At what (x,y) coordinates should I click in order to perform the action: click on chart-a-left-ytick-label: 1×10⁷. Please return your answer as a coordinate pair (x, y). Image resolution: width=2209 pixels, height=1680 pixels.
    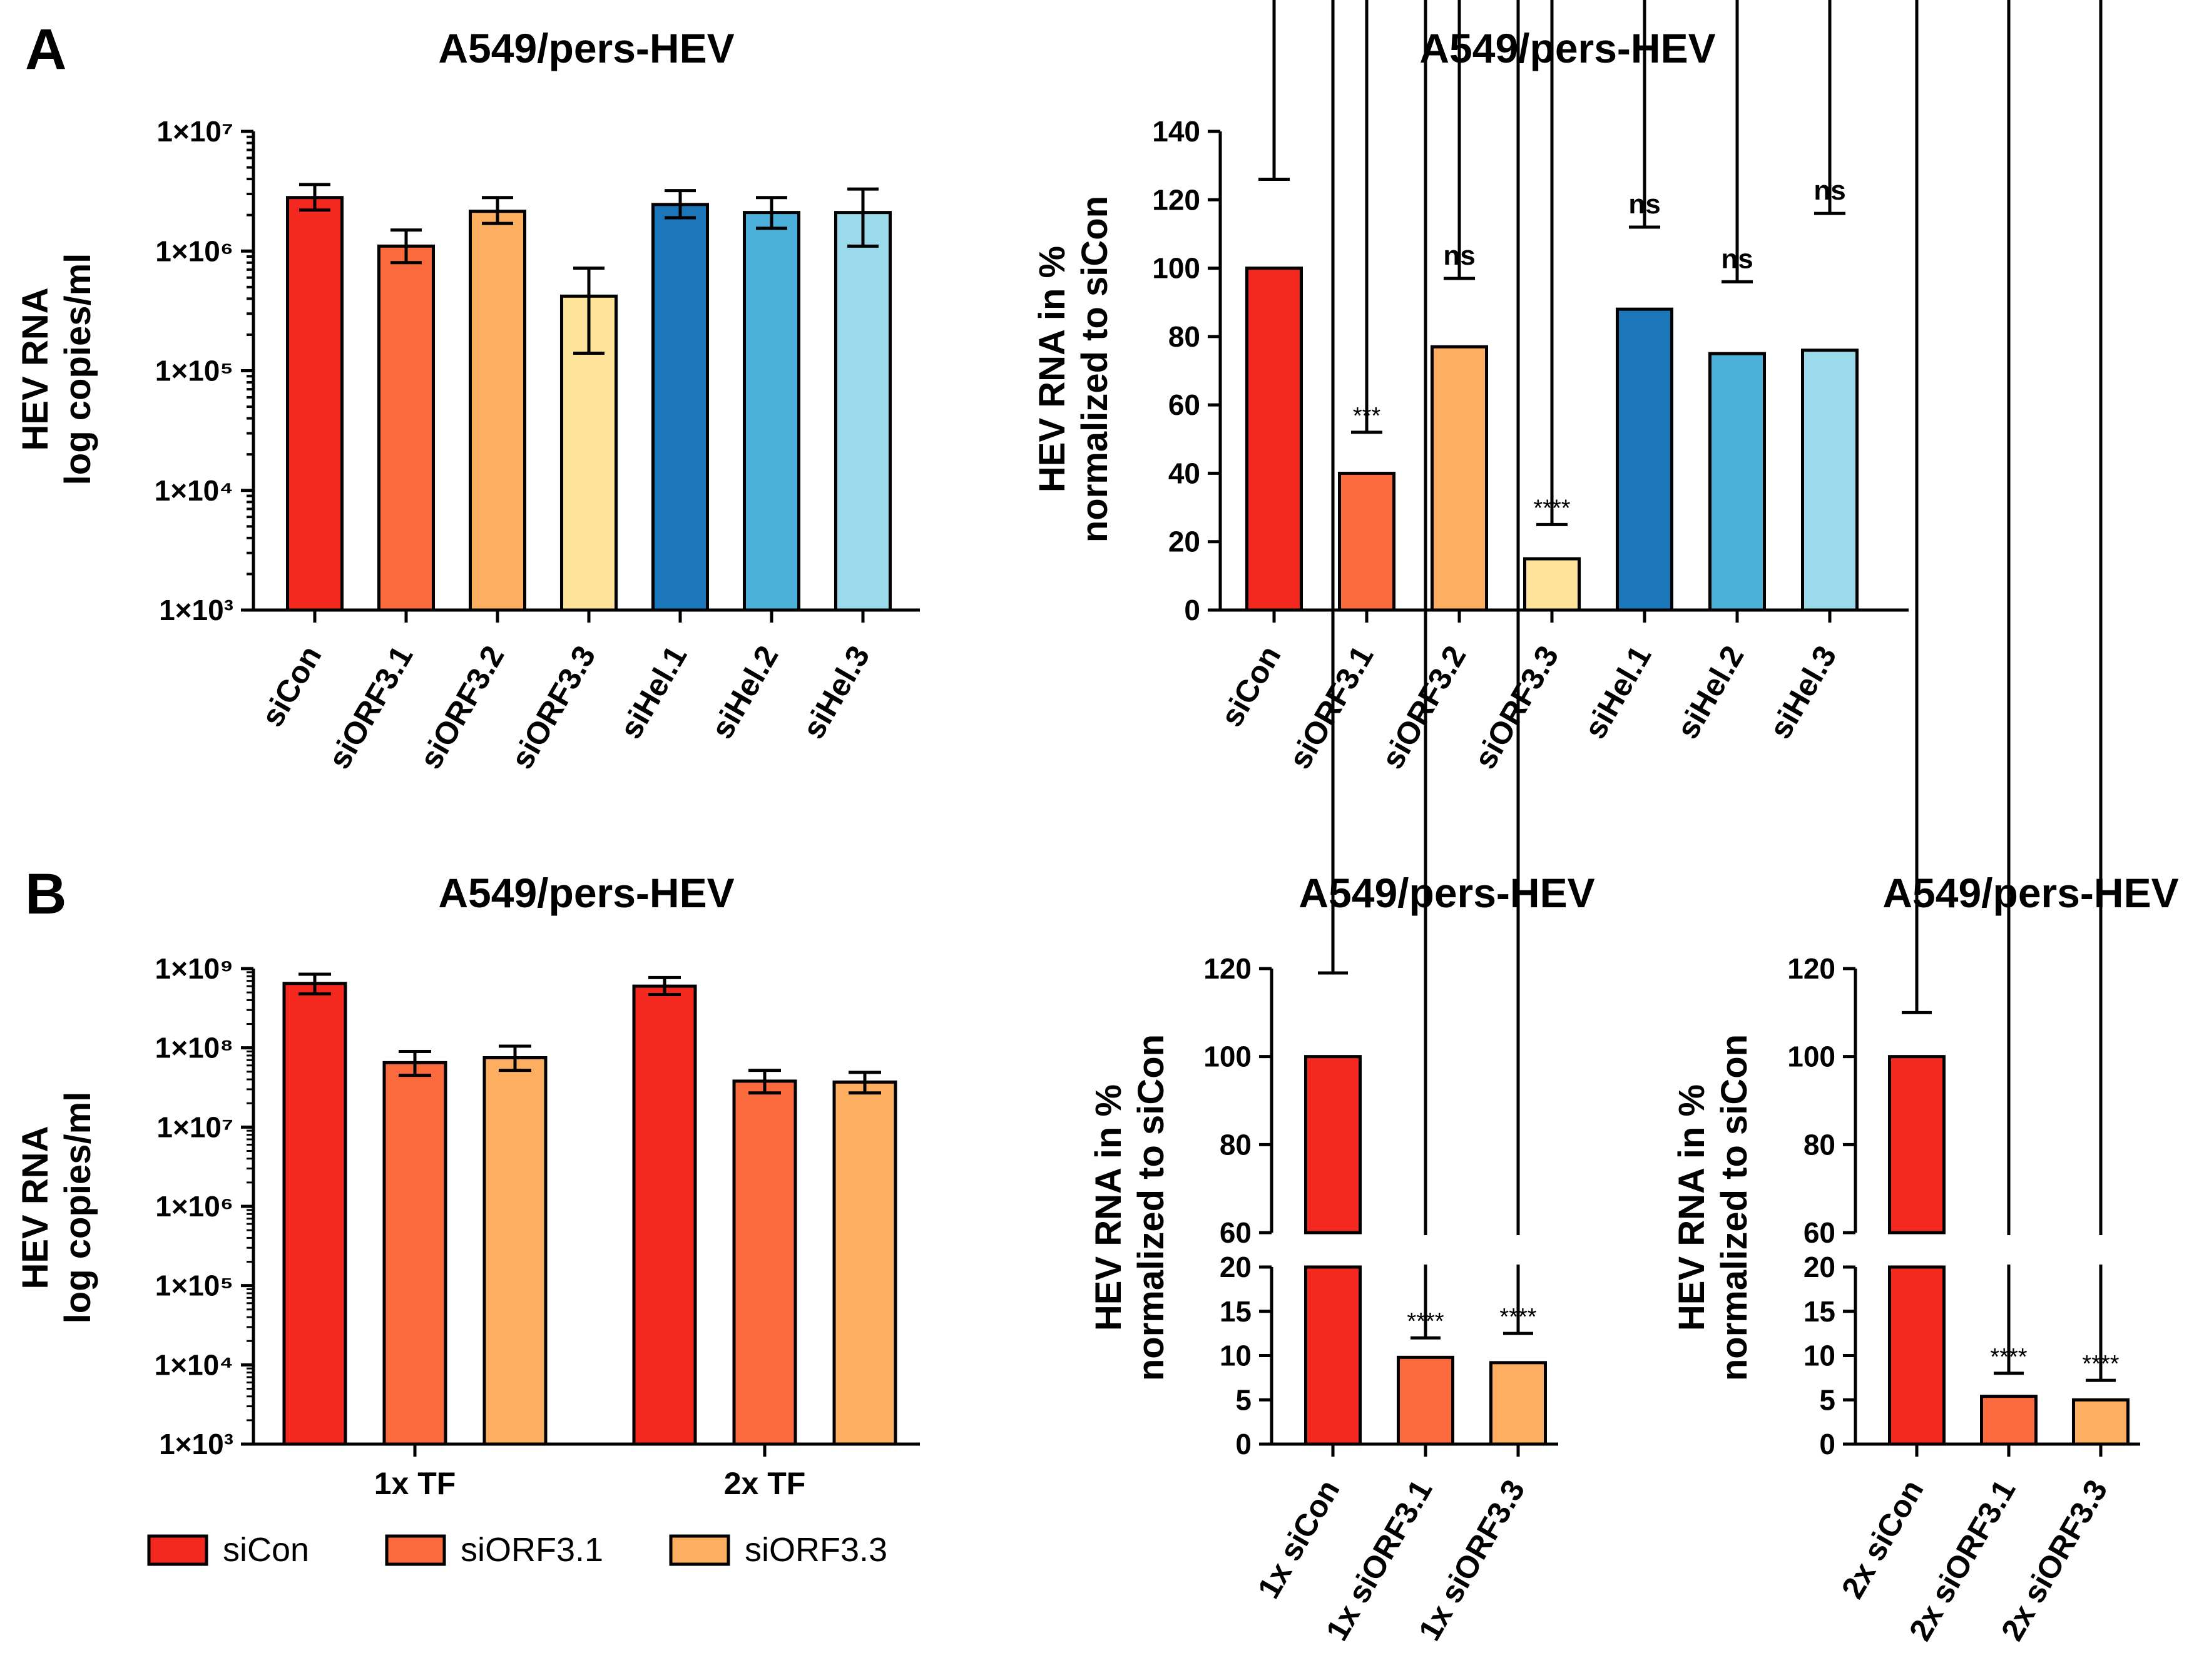
    Looking at the image, I should click on (195, 131).